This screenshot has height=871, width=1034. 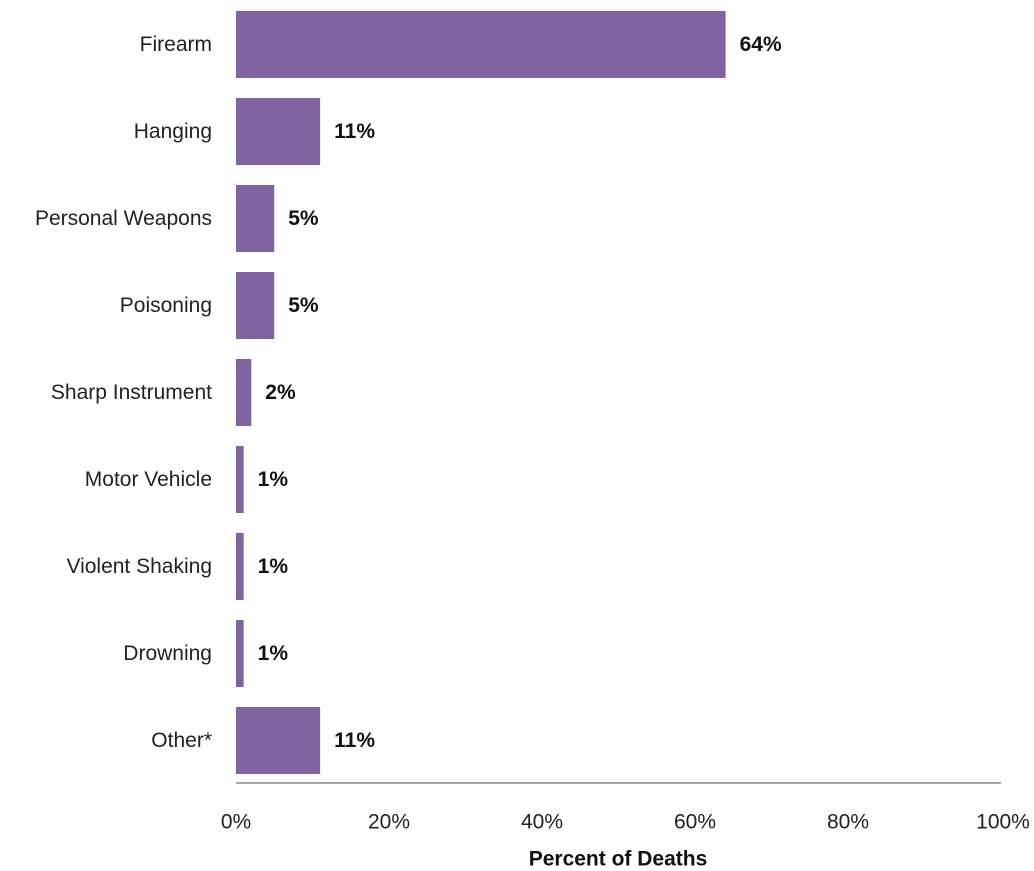 I want to click on category-label-3: Poisoning, so click(x=166, y=305).